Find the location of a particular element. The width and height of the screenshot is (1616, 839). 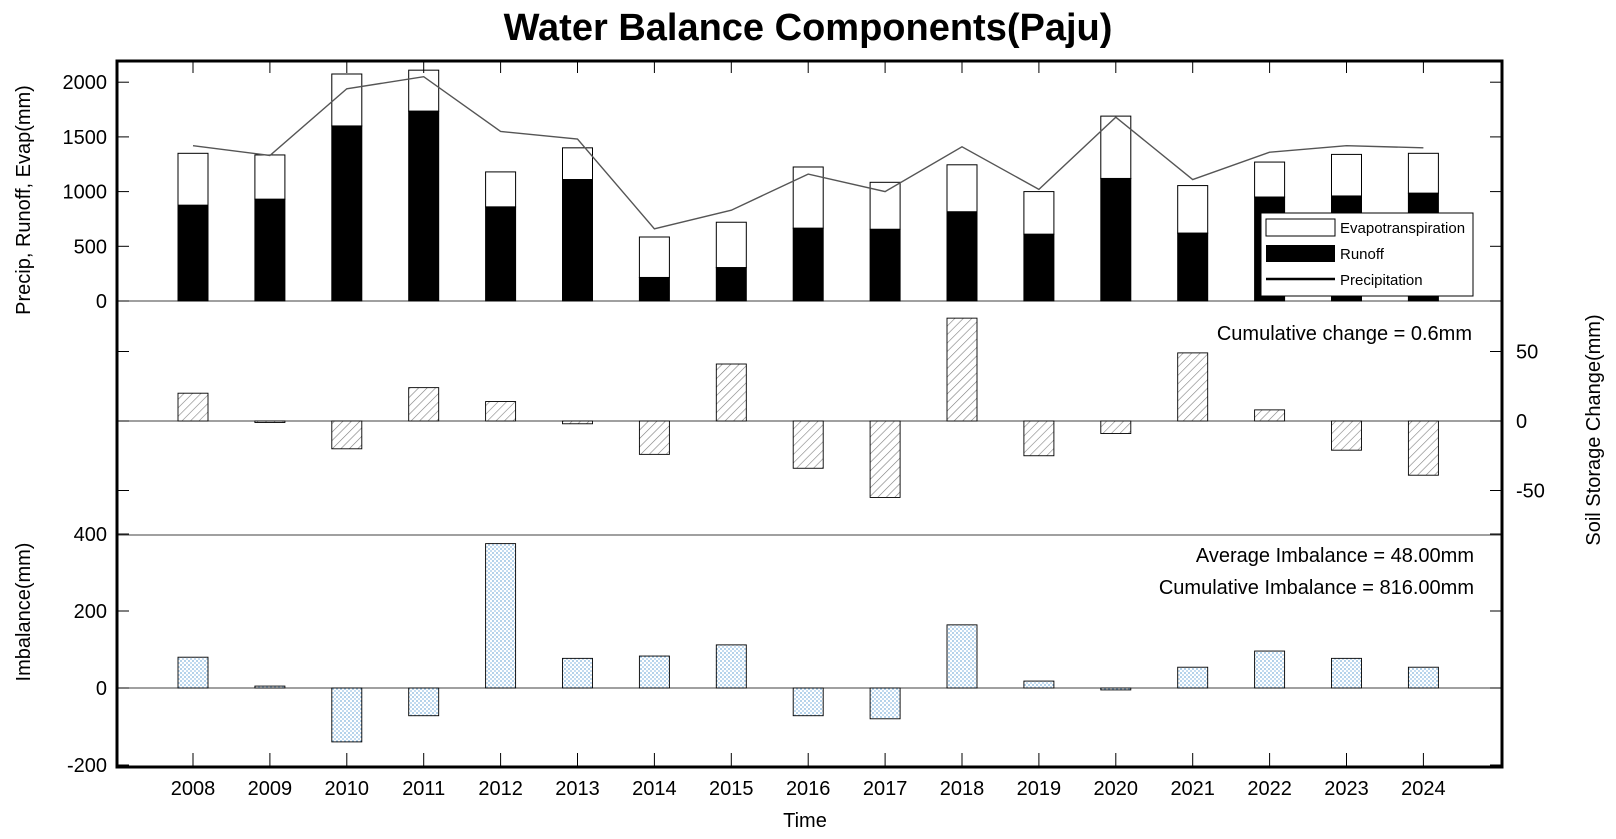

soil-y-tick-label: -50 is located at coordinates (1530, 492).